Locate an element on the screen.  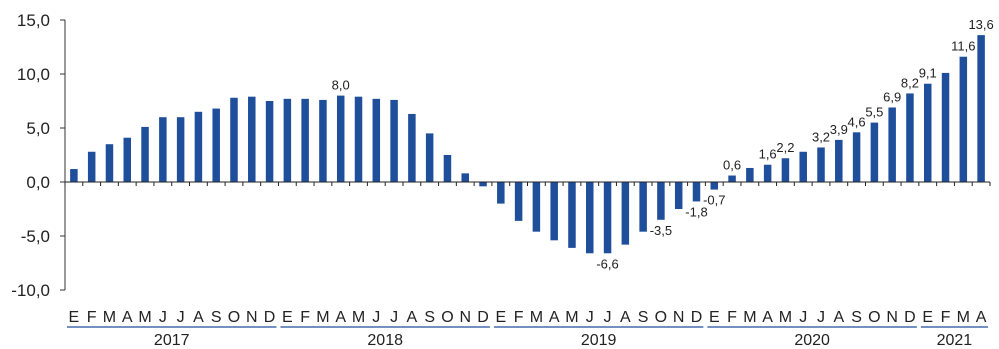
data-label: -6,6 is located at coordinates (607, 263).